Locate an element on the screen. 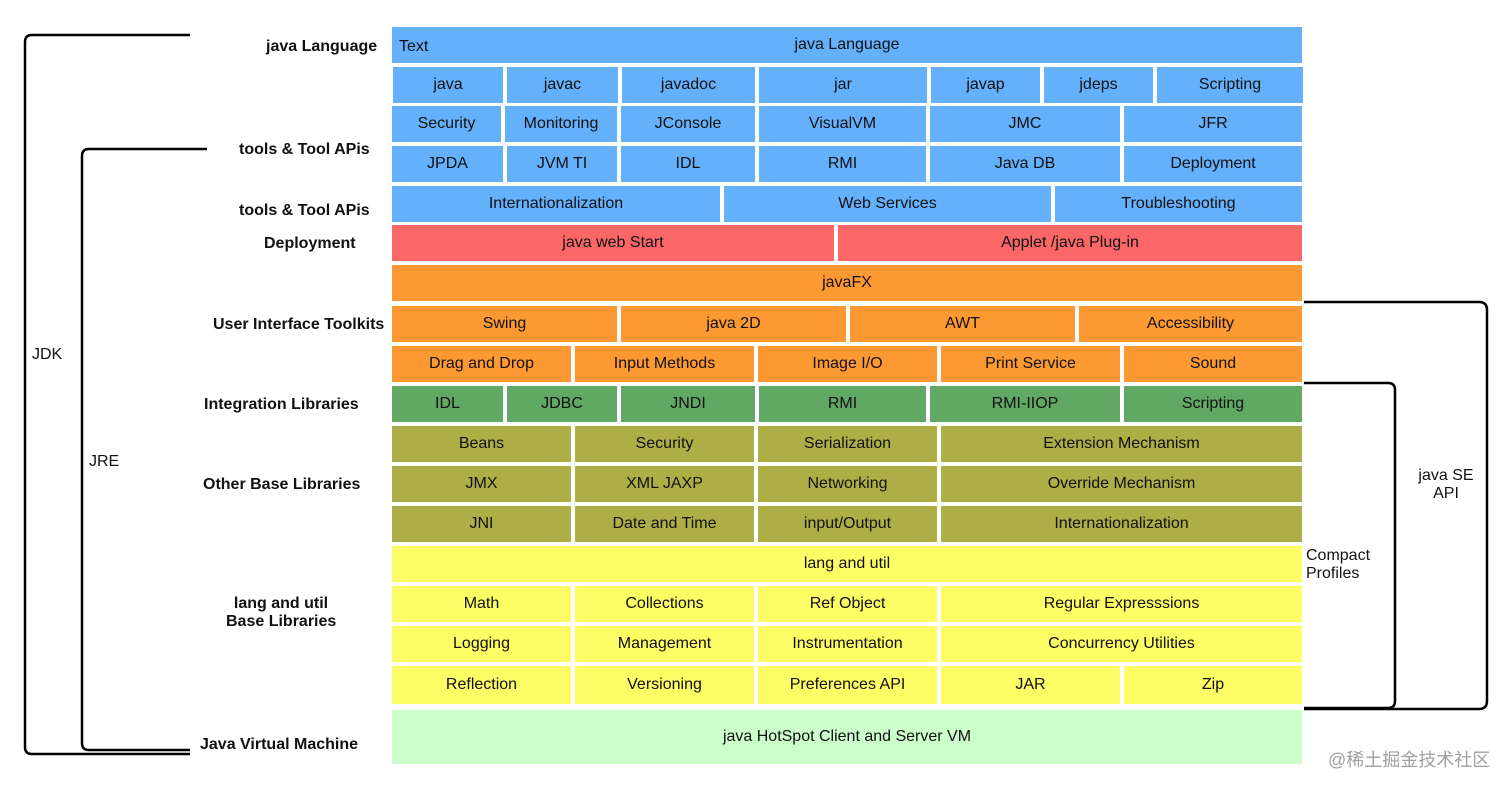 The width and height of the screenshot is (1512, 790). jdk-label: JDK is located at coordinates (47, 354).